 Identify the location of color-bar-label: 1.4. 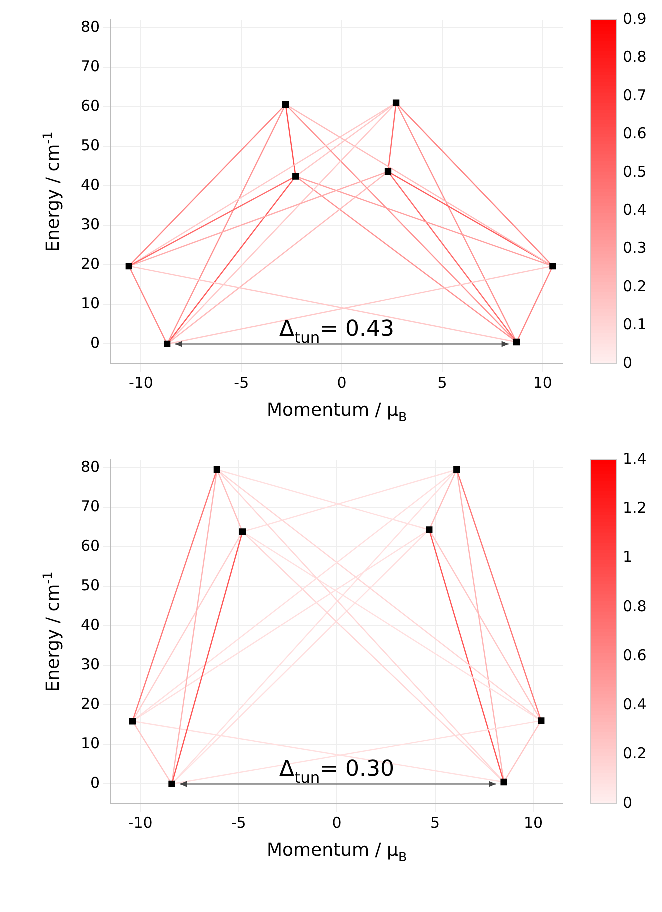
(635, 459).